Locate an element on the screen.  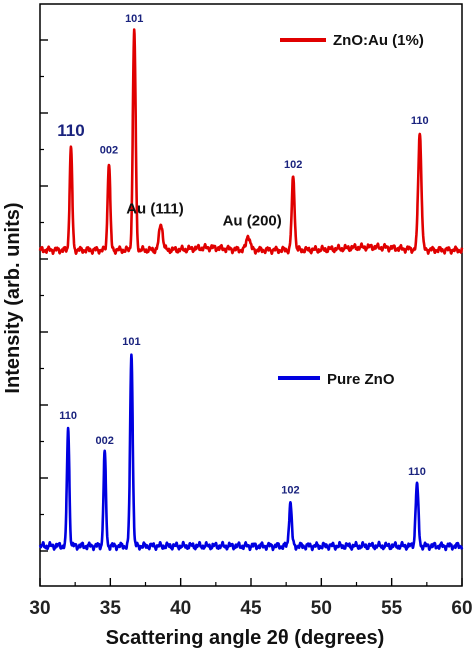
y-axis-ticks is located at coordinates (44, 295).